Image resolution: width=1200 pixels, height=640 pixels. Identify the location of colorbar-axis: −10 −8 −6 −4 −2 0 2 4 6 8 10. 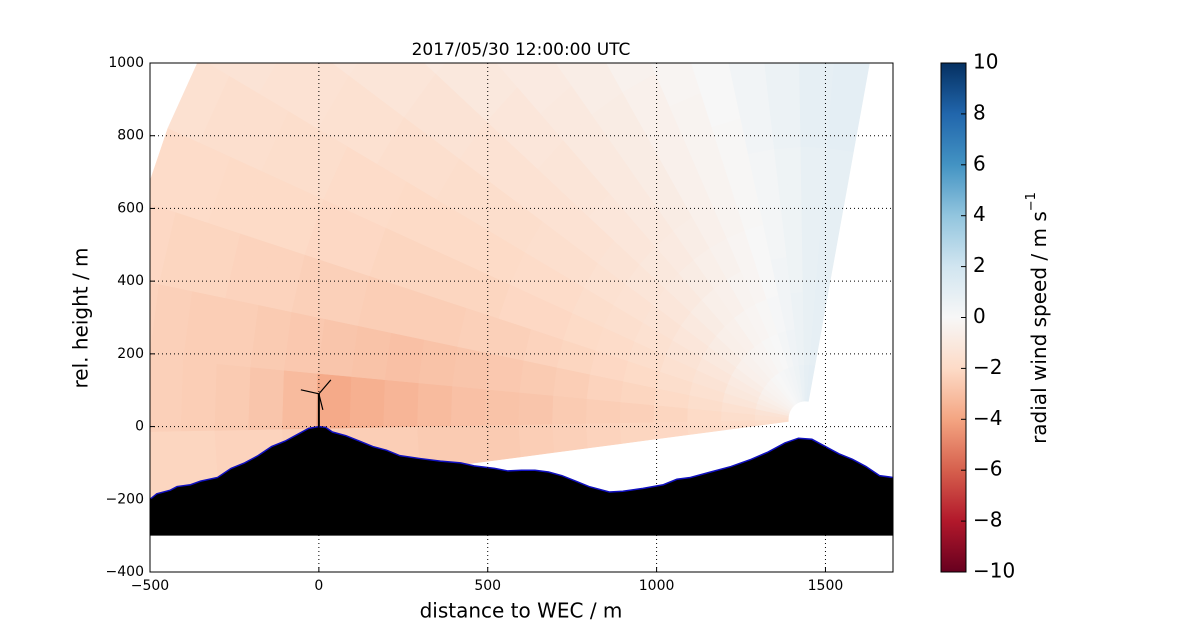
(988, 316).